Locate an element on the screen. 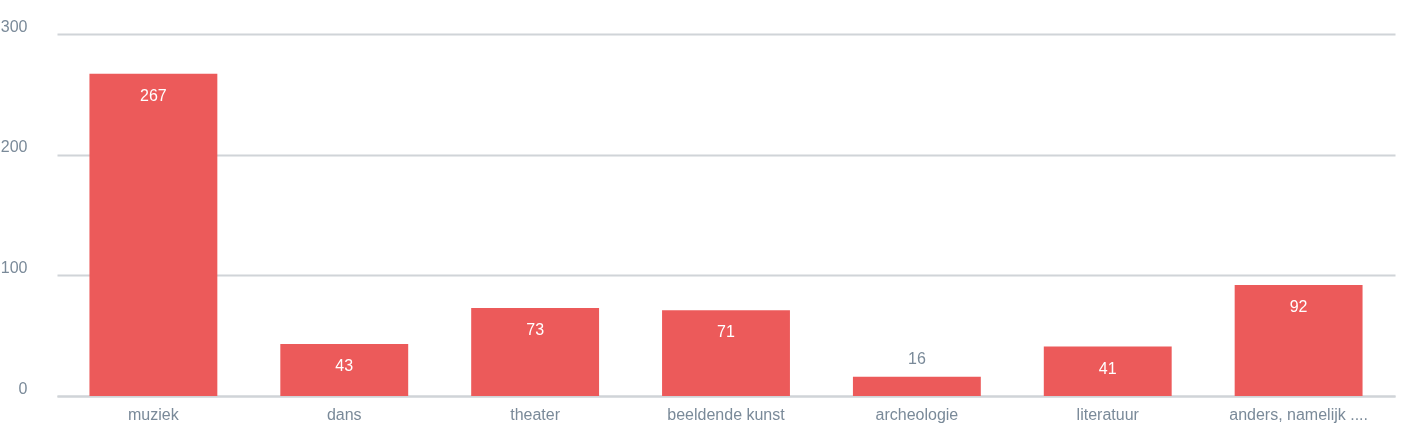 This screenshot has width=1405, height=439. data-label: 71 is located at coordinates (726, 332).